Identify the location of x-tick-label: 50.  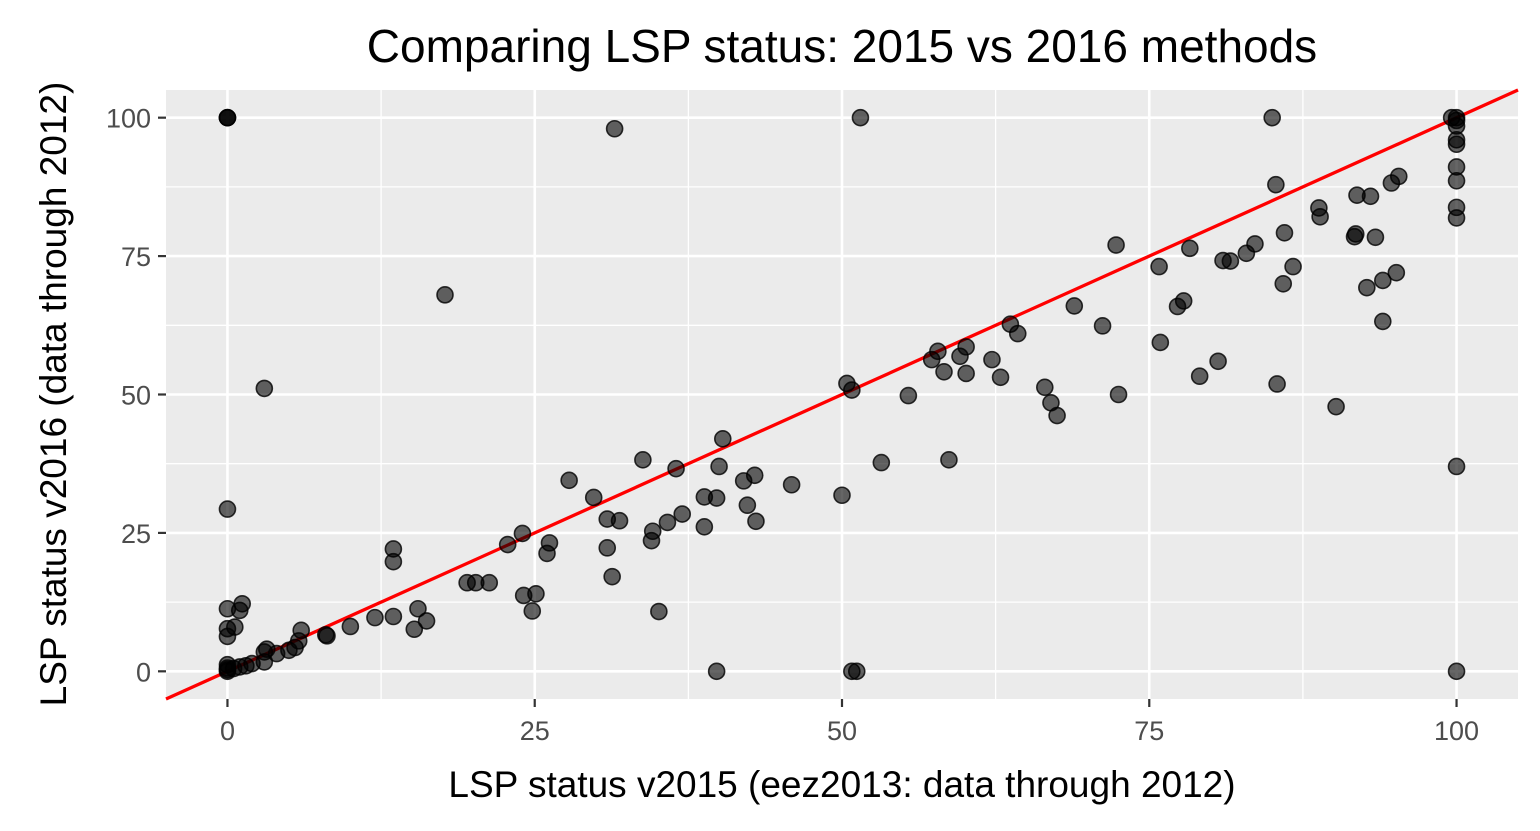
(842, 731).